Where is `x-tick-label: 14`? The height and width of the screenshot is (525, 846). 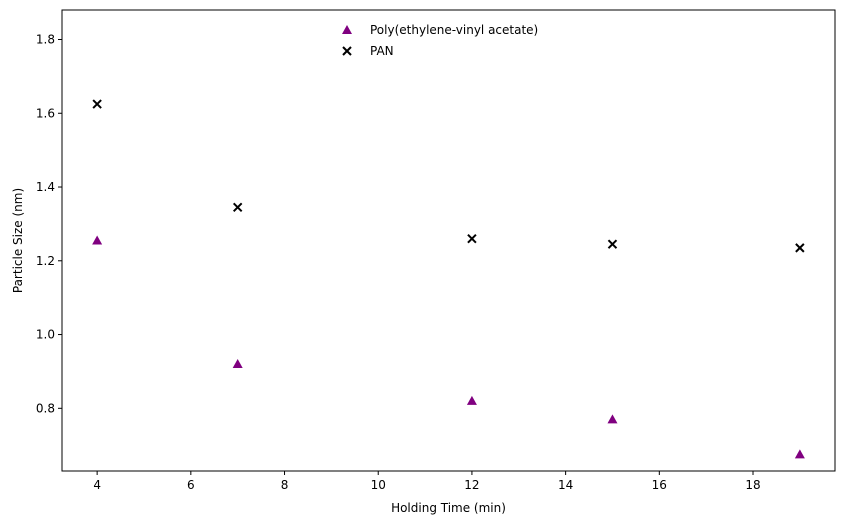
x-tick-label: 14 is located at coordinates (565, 485).